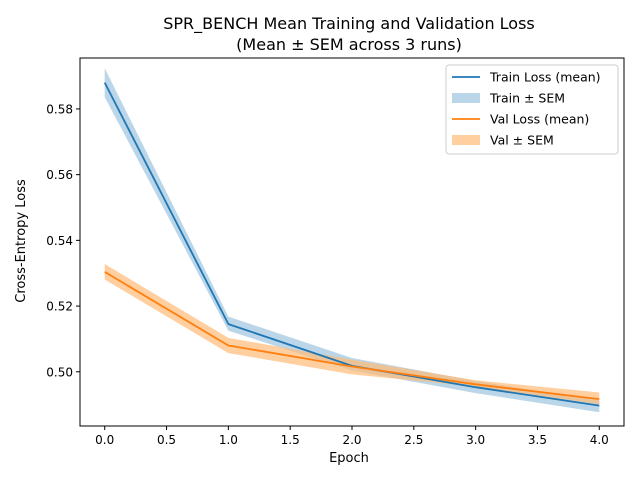 This screenshot has width=640, height=484. I want to click on x-tick-label: 4.0, so click(599, 440).